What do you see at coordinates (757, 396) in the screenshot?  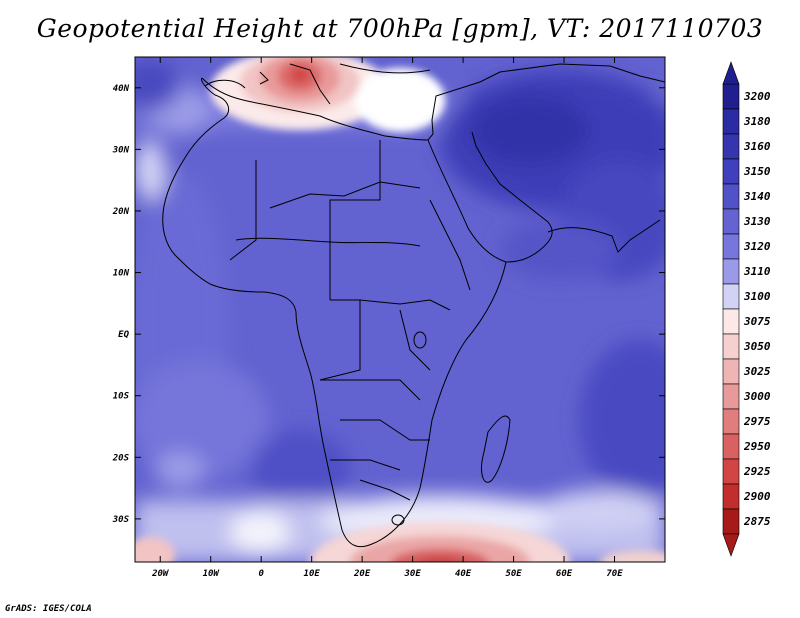 I see `colorbar-label: 3000` at bounding box center [757, 396].